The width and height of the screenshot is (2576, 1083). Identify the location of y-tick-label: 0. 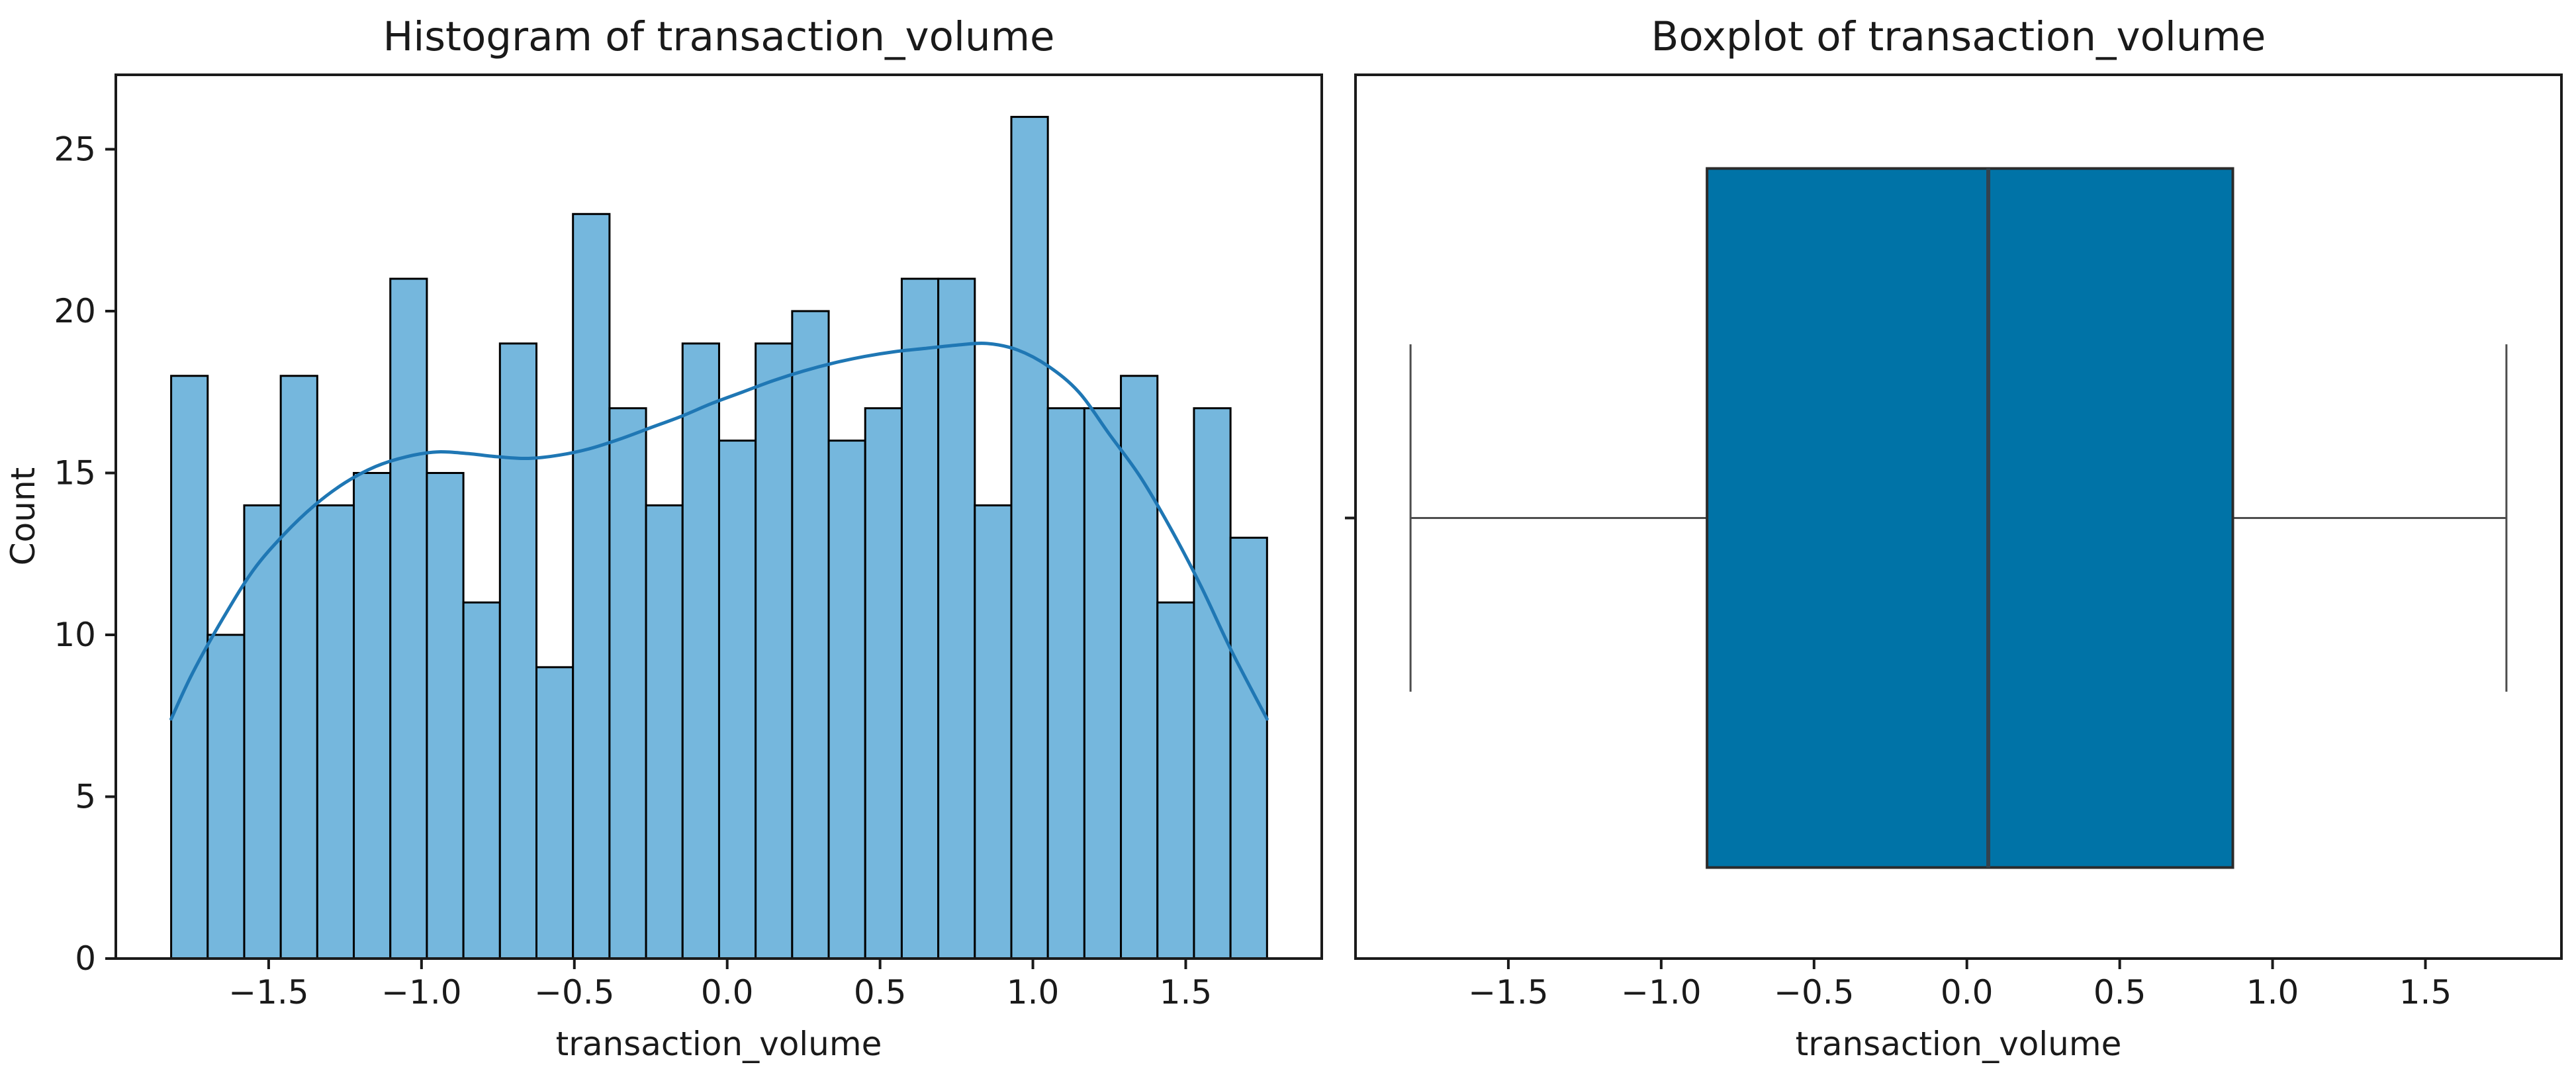
(85, 959).